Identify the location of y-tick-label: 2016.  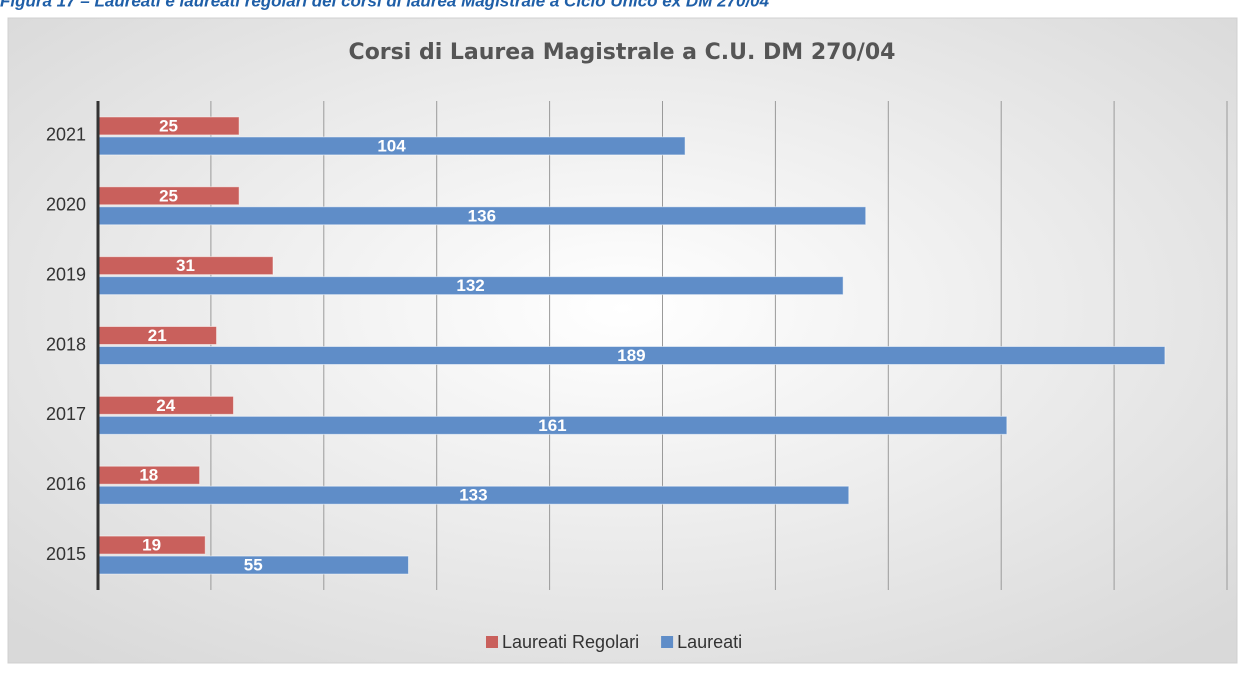
(66, 484).